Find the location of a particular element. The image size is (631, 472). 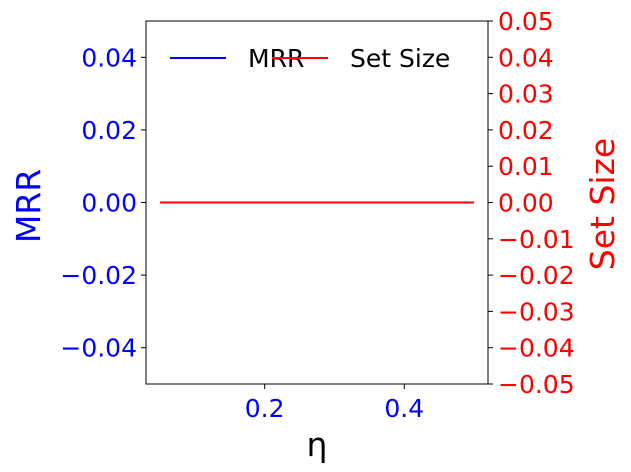

y-left-tick-label: 0.00 is located at coordinates (109, 203).